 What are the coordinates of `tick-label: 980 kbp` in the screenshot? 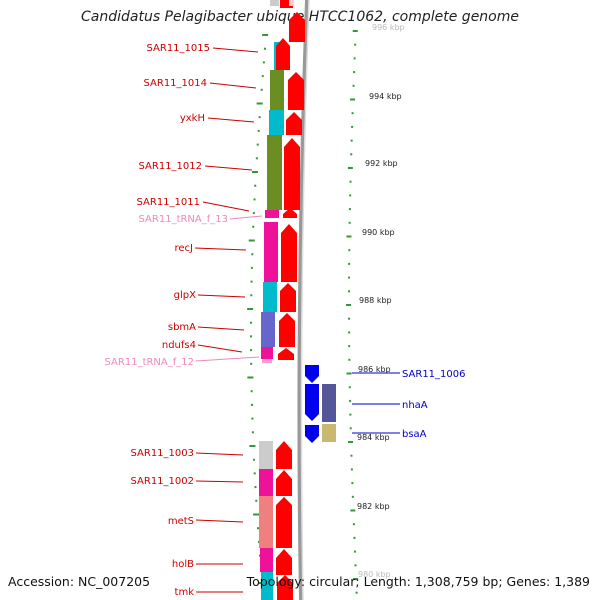 It's located at (374, 574).